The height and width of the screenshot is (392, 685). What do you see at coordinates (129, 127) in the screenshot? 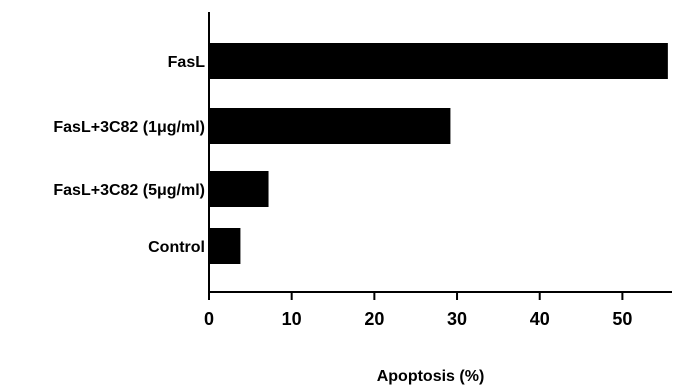
I see `category-label: FasL+3C82 (1μg/ml)` at bounding box center [129, 127].